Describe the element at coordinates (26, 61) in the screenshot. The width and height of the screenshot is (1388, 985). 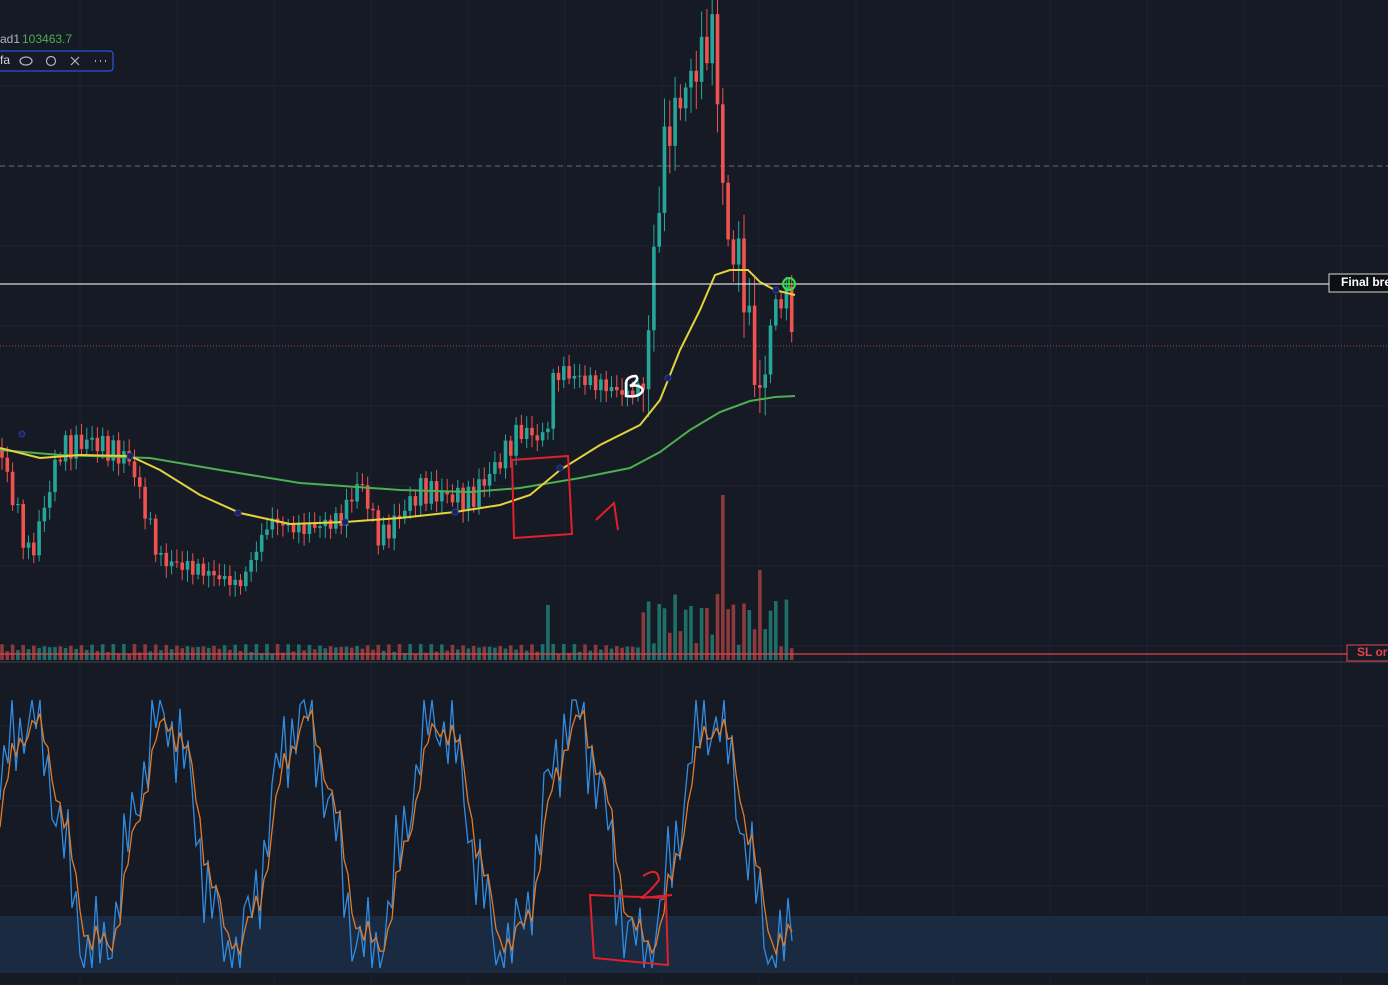
I see `eye-icon` at that location.